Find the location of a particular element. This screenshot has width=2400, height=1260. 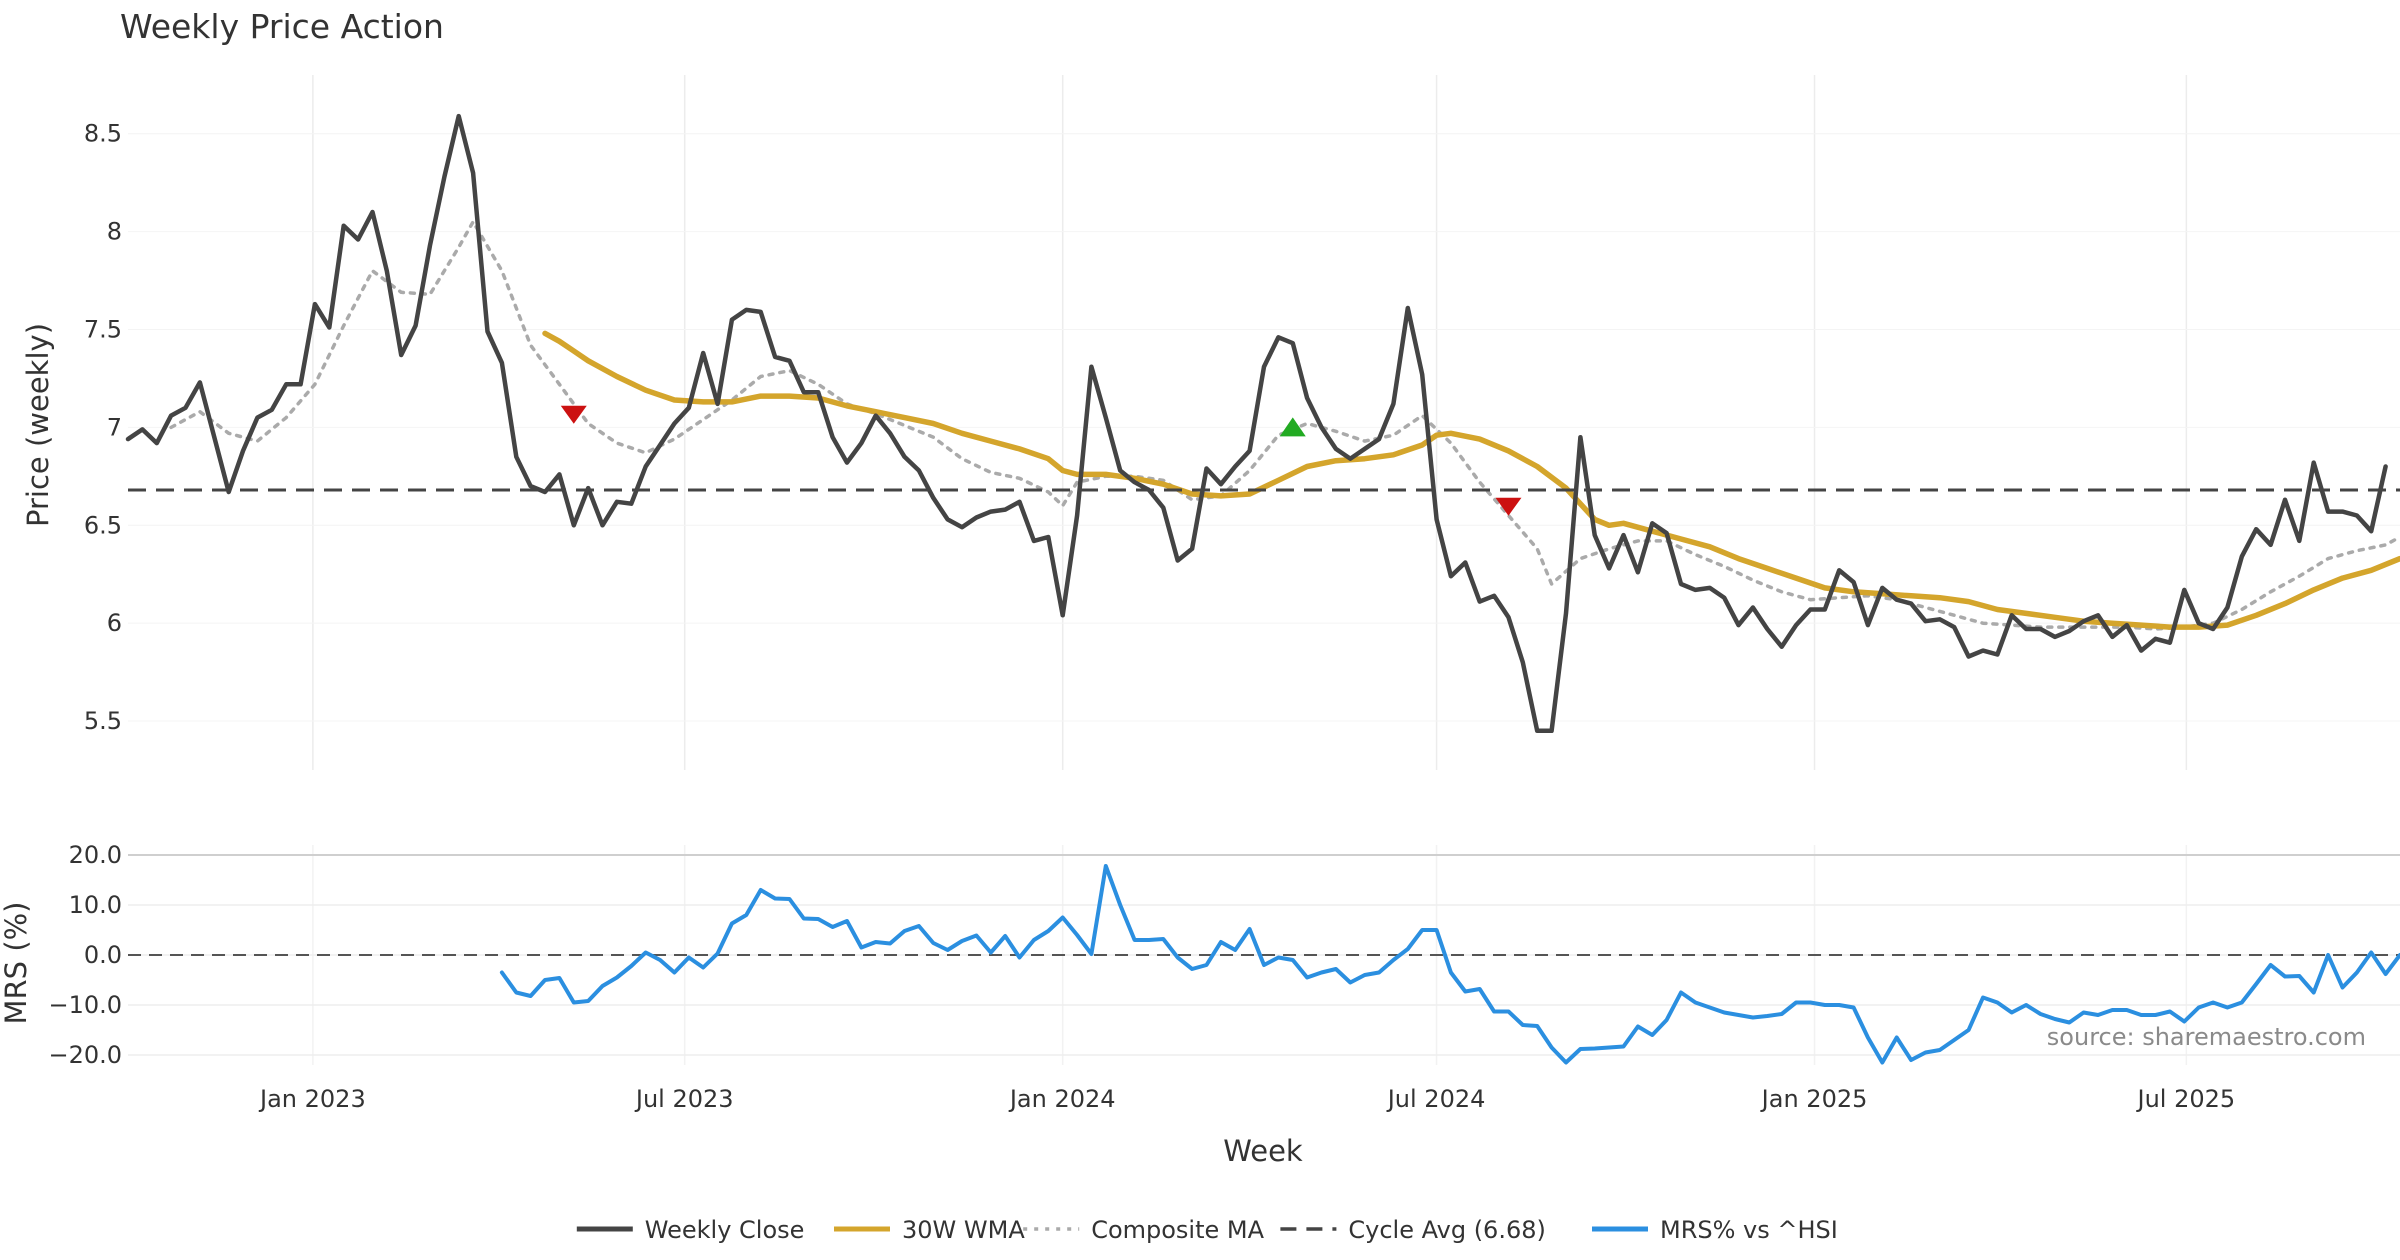

legend-label-30w-wma: 30W WMA is located at coordinates (963, 1230).